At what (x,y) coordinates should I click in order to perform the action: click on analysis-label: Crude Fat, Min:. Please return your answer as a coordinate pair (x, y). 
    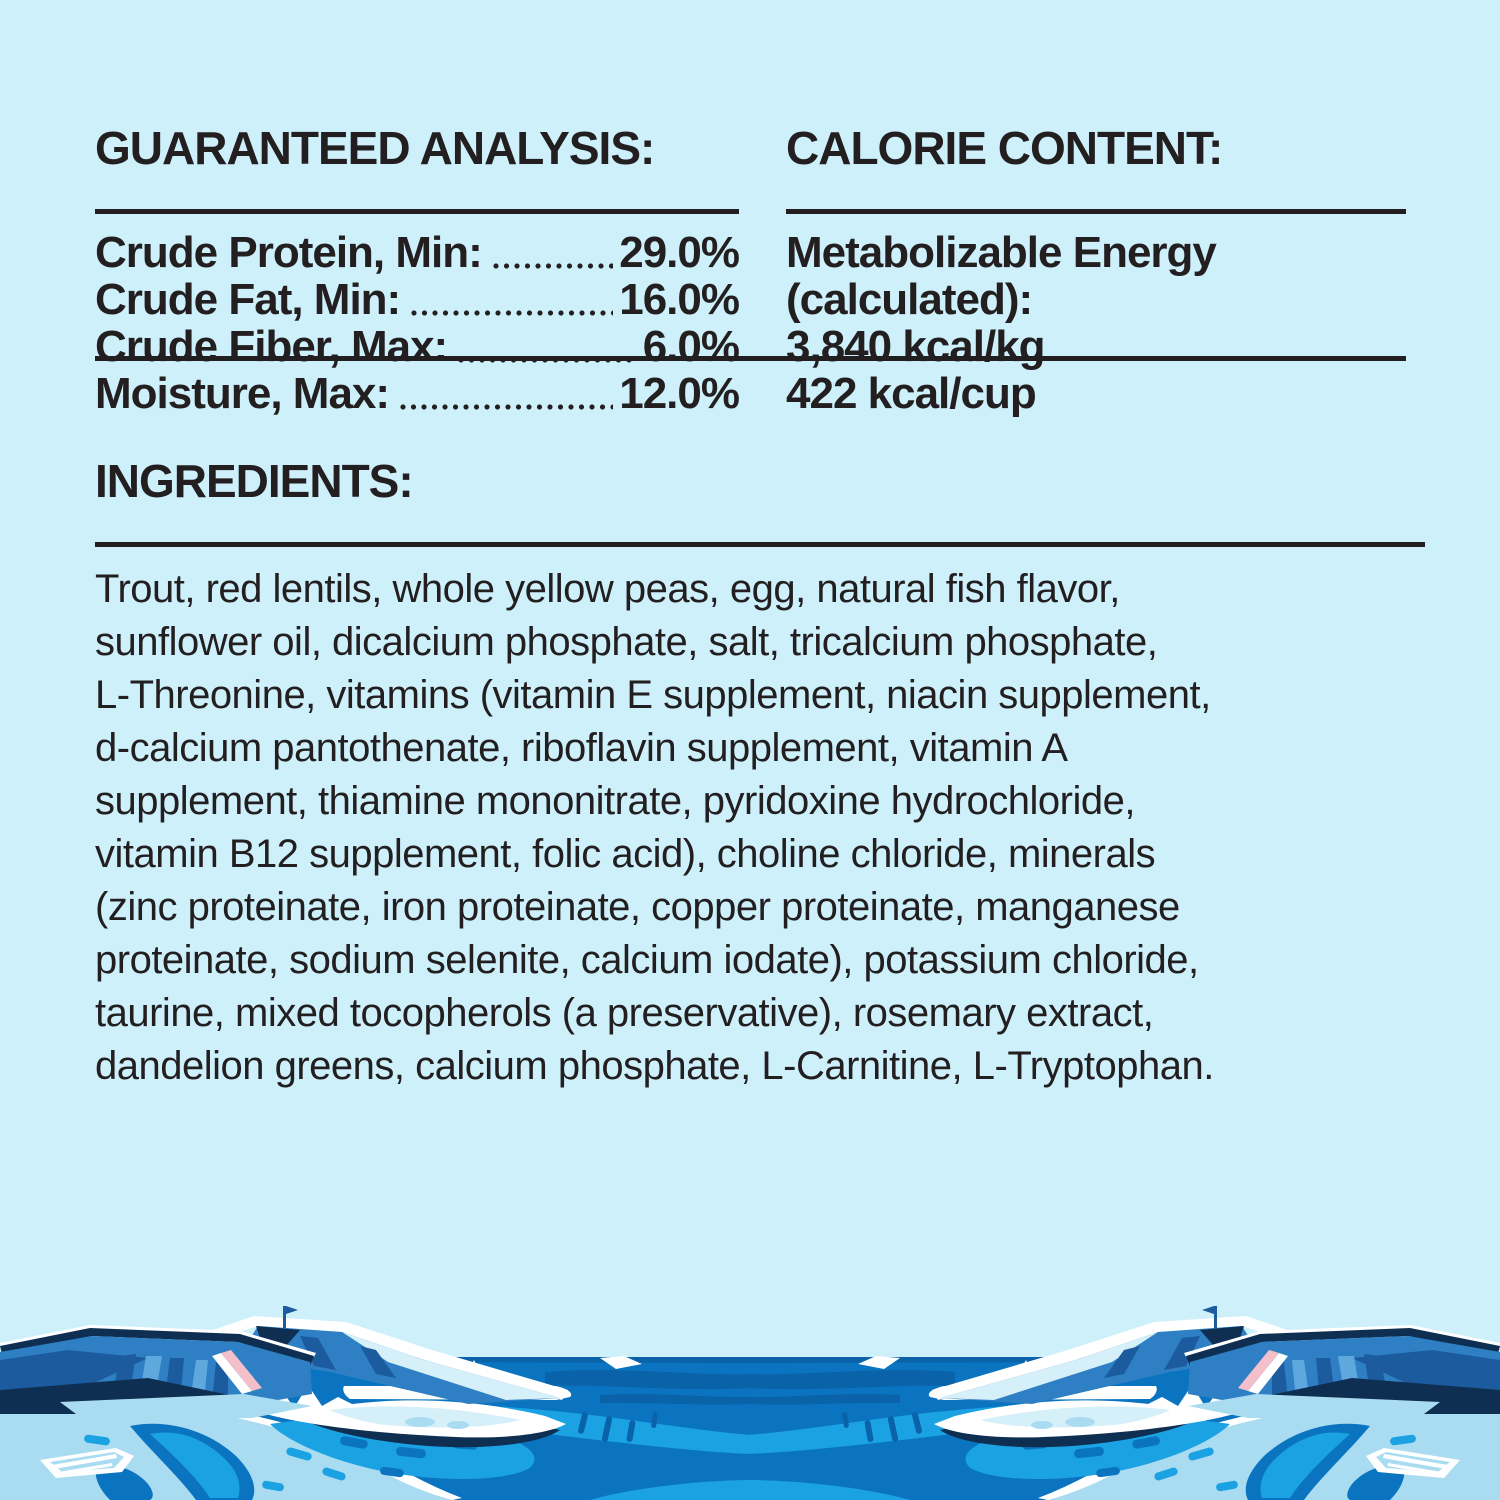
    Looking at the image, I should click on (248, 300).